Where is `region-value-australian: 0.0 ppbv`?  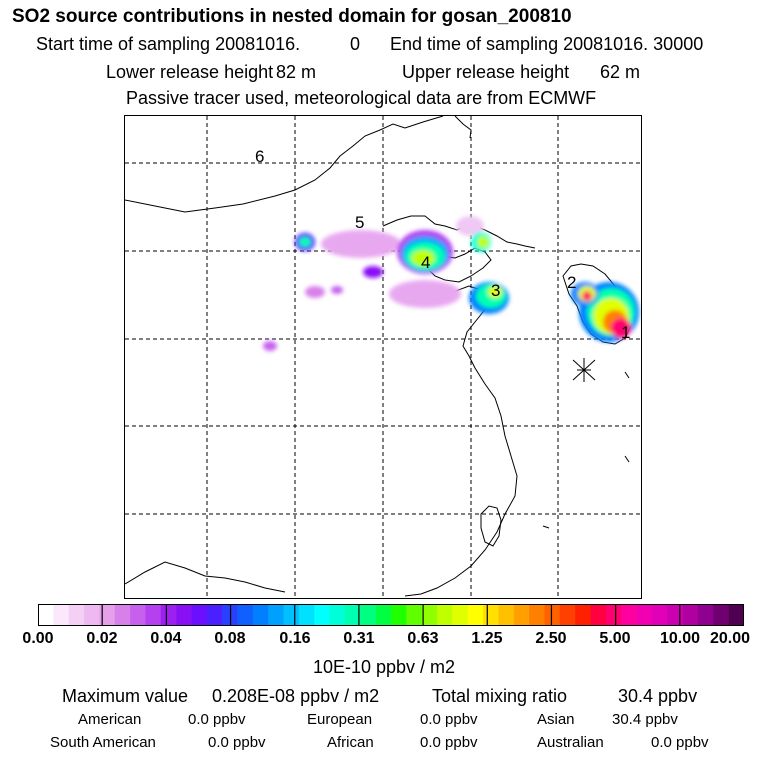
region-value-australian: 0.0 ppbv is located at coordinates (680, 742).